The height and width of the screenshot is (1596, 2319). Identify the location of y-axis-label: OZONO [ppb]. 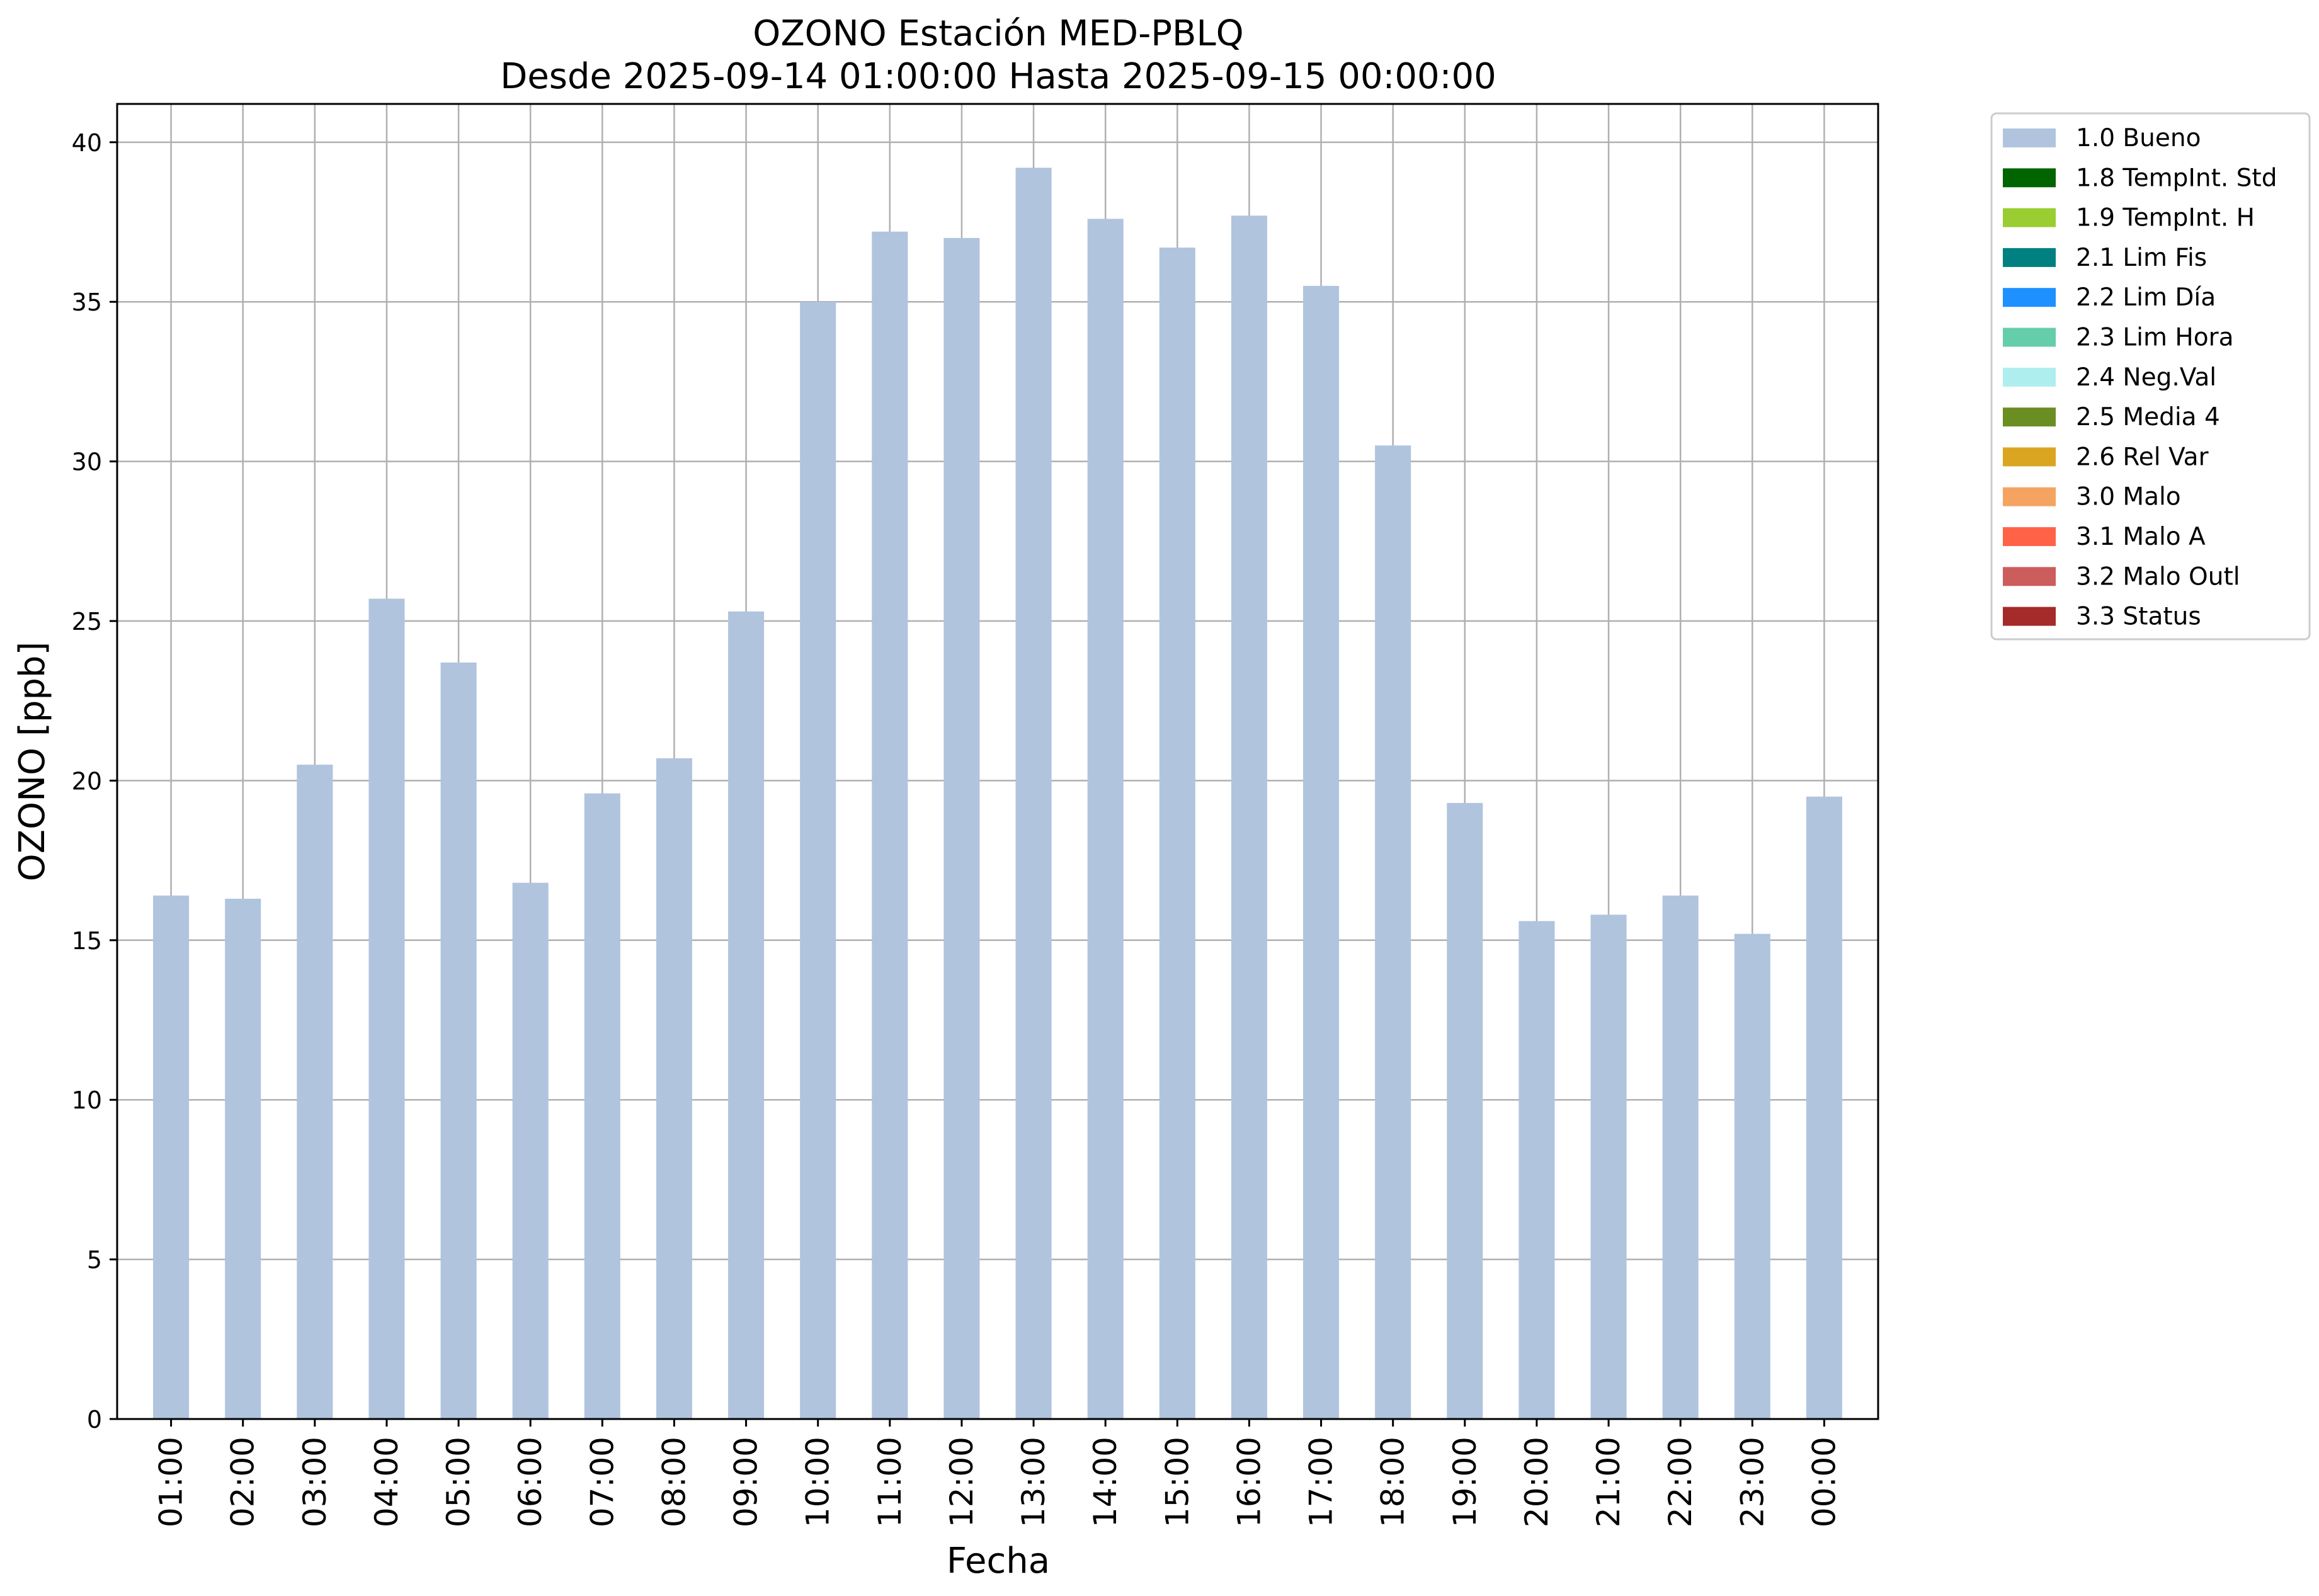
(32, 762).